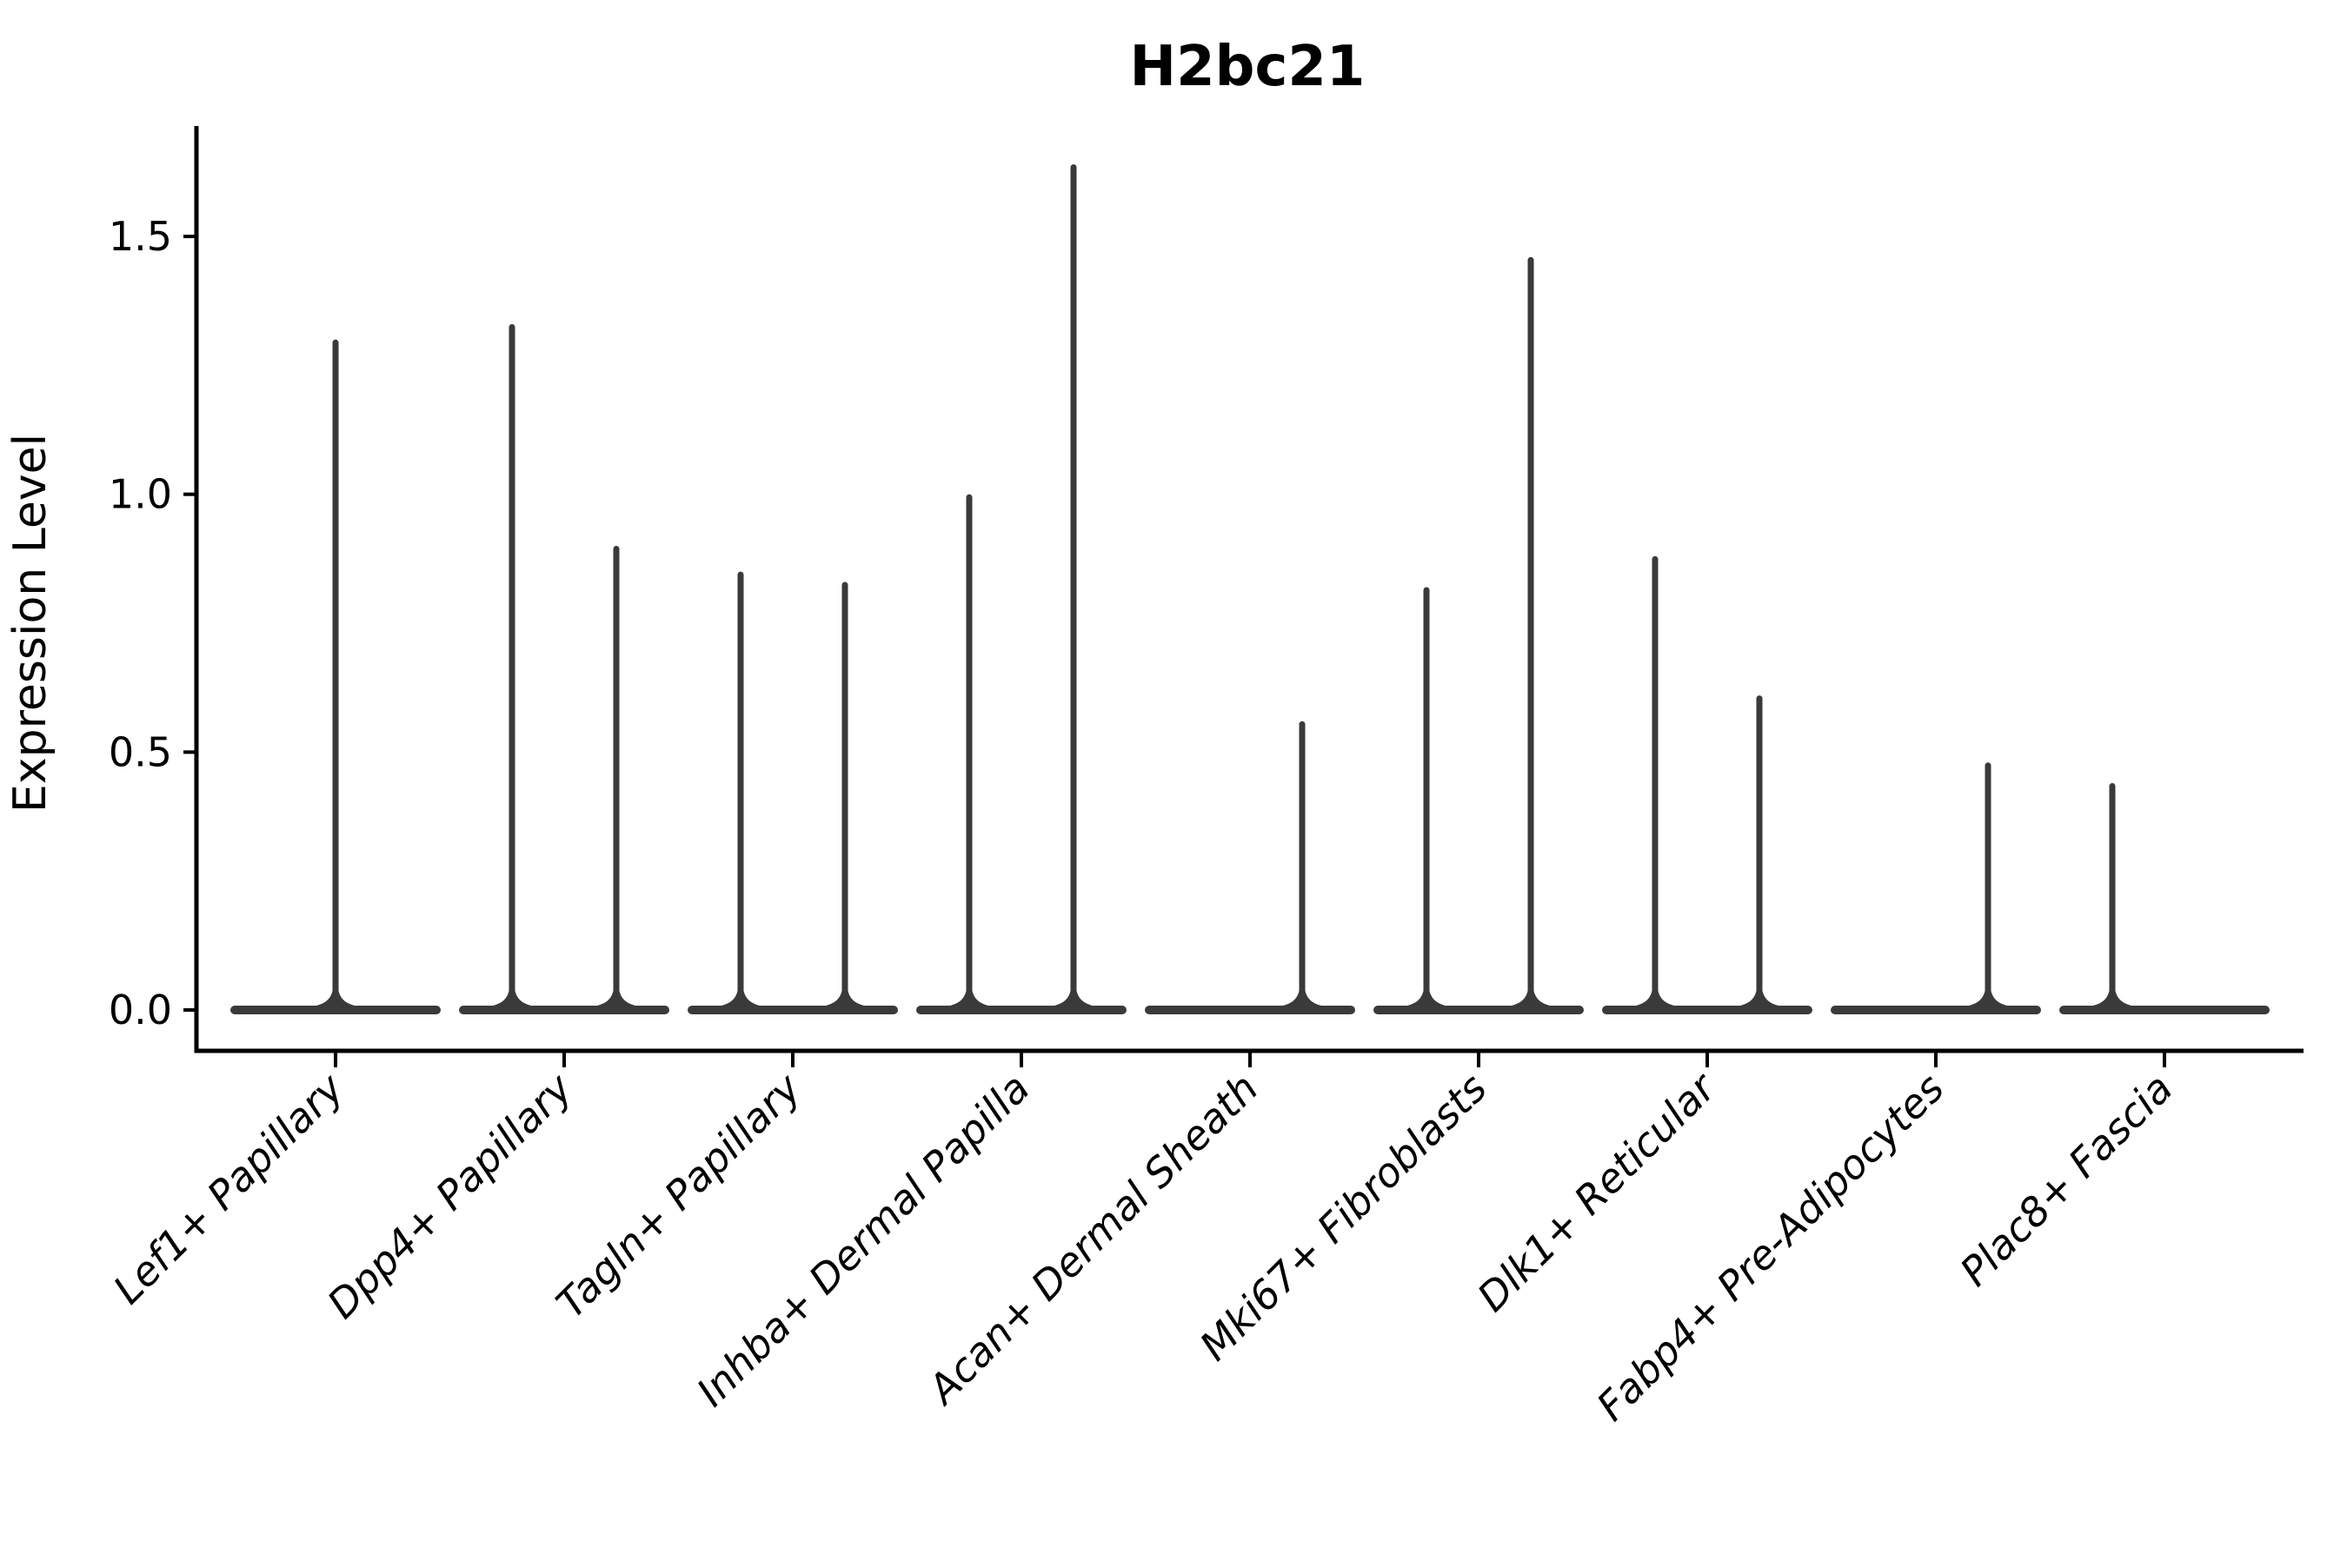 The image size is (2347, 1568). What do you see at coordinates (450, 1195) in the screenshot?
I see `x-tick-label: Dpp4+ Papillary` at bounding box center [450, 1195].